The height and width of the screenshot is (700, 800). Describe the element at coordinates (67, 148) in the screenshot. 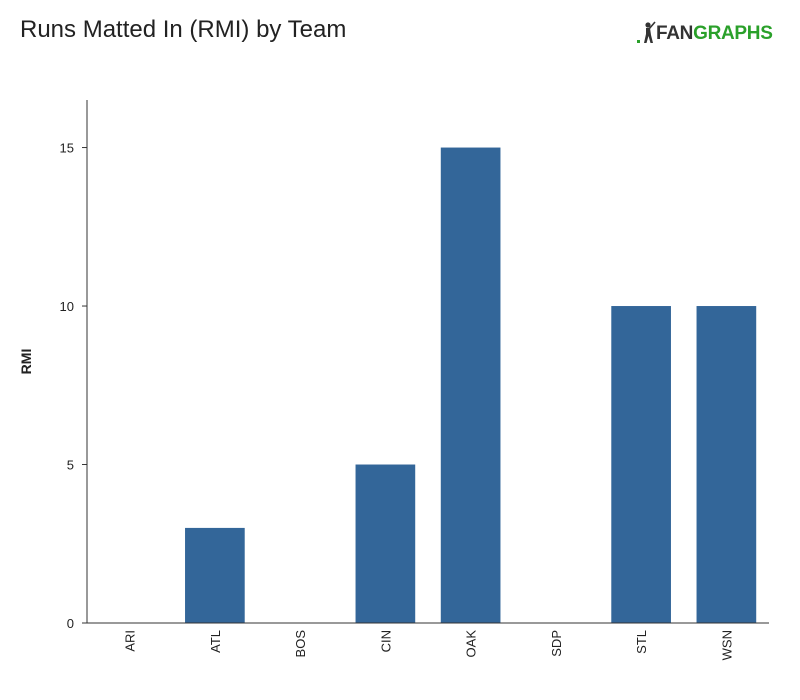

I see `y-tick-label: 15` at that location.